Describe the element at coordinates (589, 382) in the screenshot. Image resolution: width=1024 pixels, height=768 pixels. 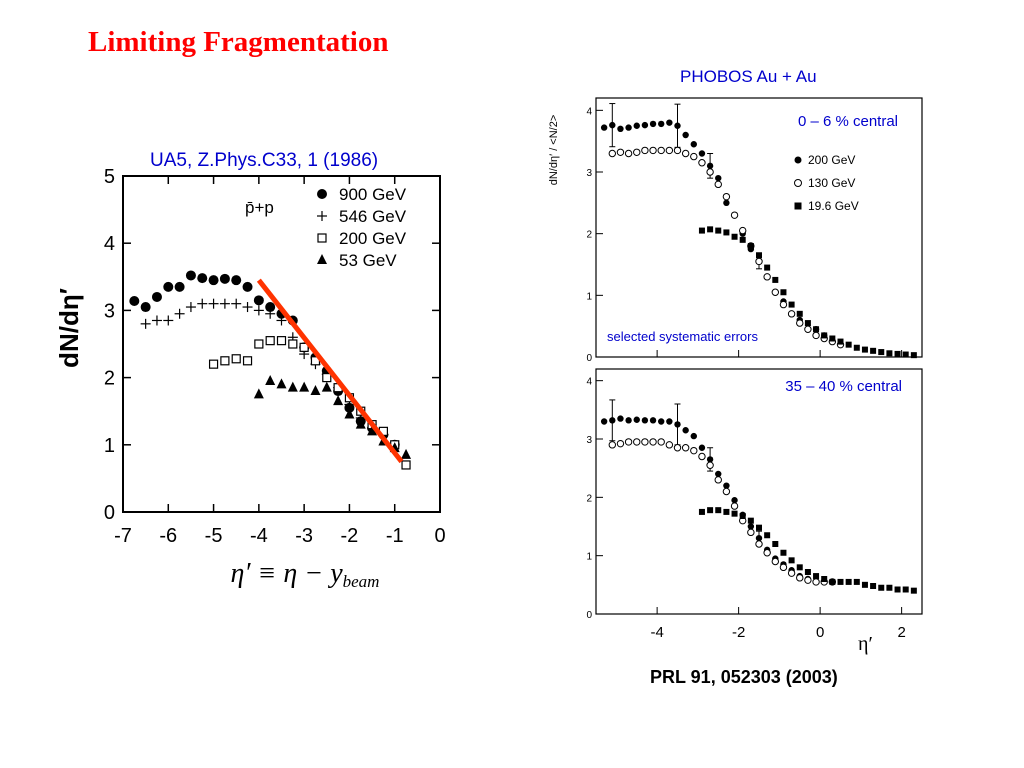
I see `phobos-y-tick-label: 4` at that location.